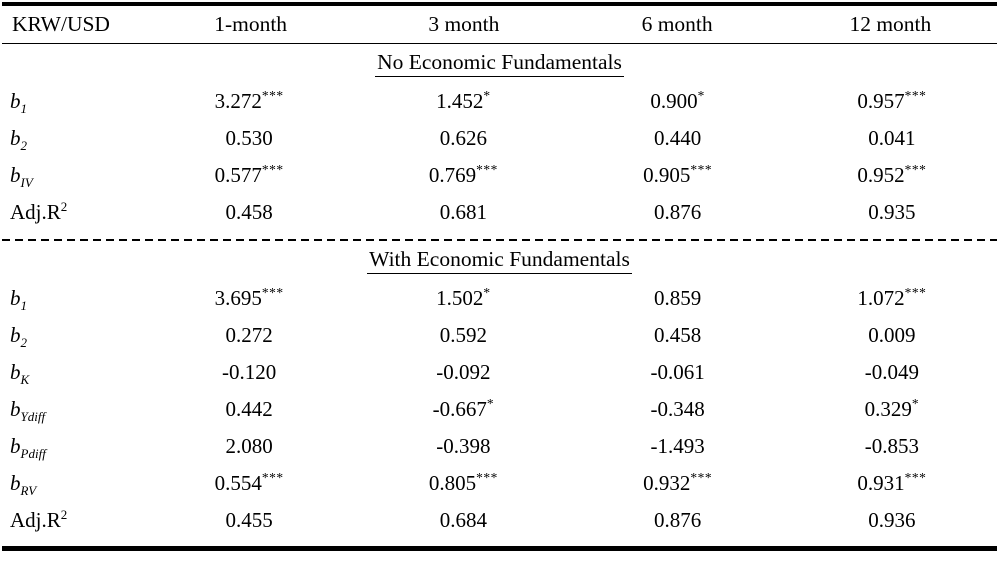  I want to click on value-cell: 0.458, so click(249, 212).